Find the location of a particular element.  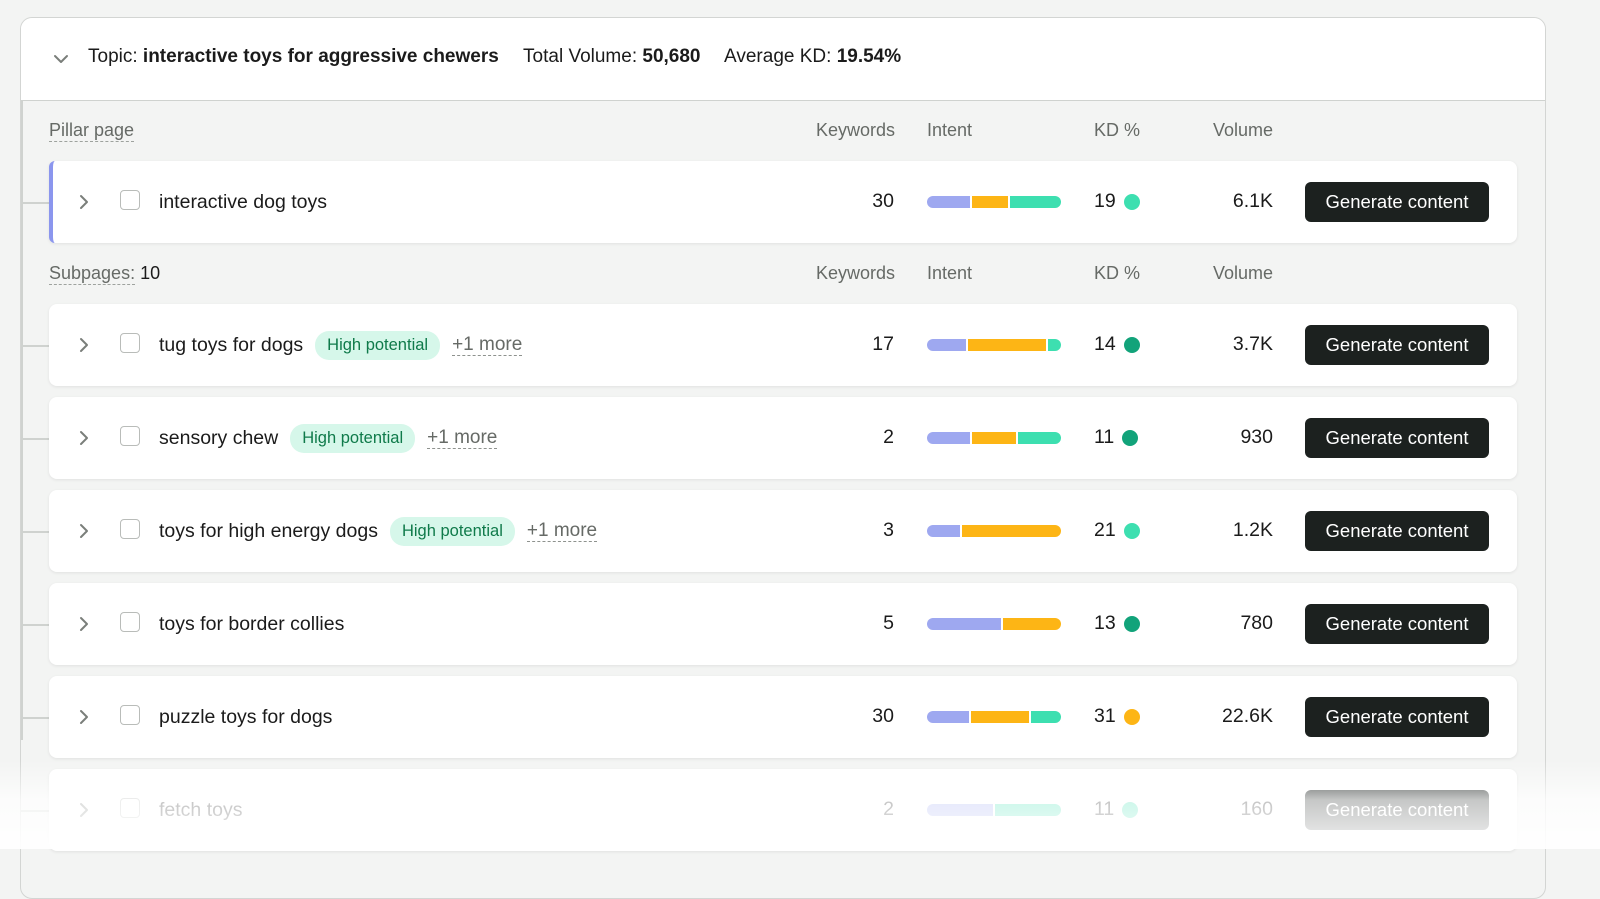

intent-header: Intent is located at coordinates (950, 130).